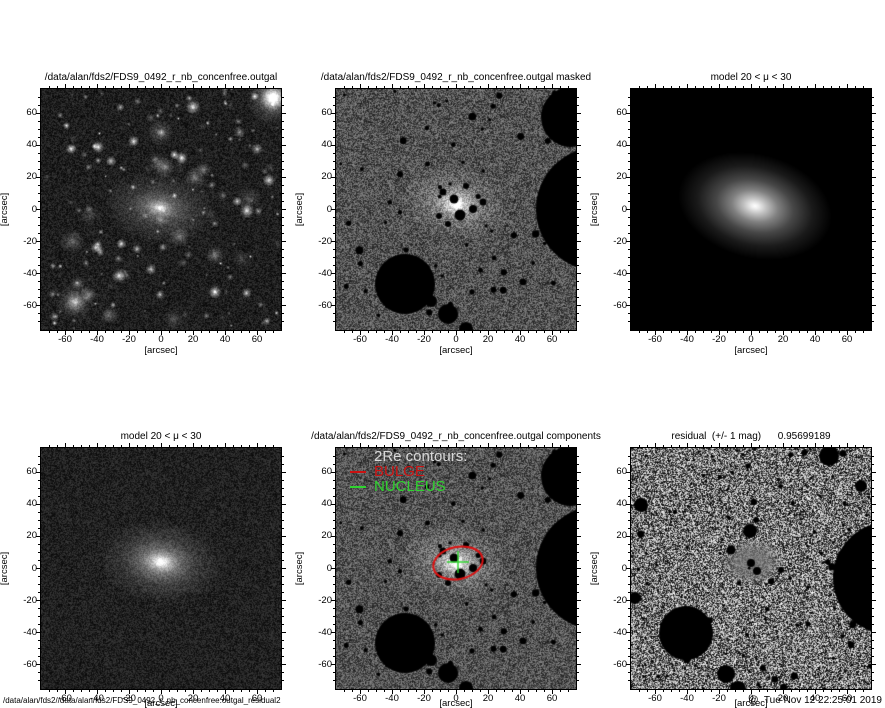 The image size is (885, 708). Describe the element at coordinates (552, 339) in the screenshot. I see `x-tick-label: 60` at that location.